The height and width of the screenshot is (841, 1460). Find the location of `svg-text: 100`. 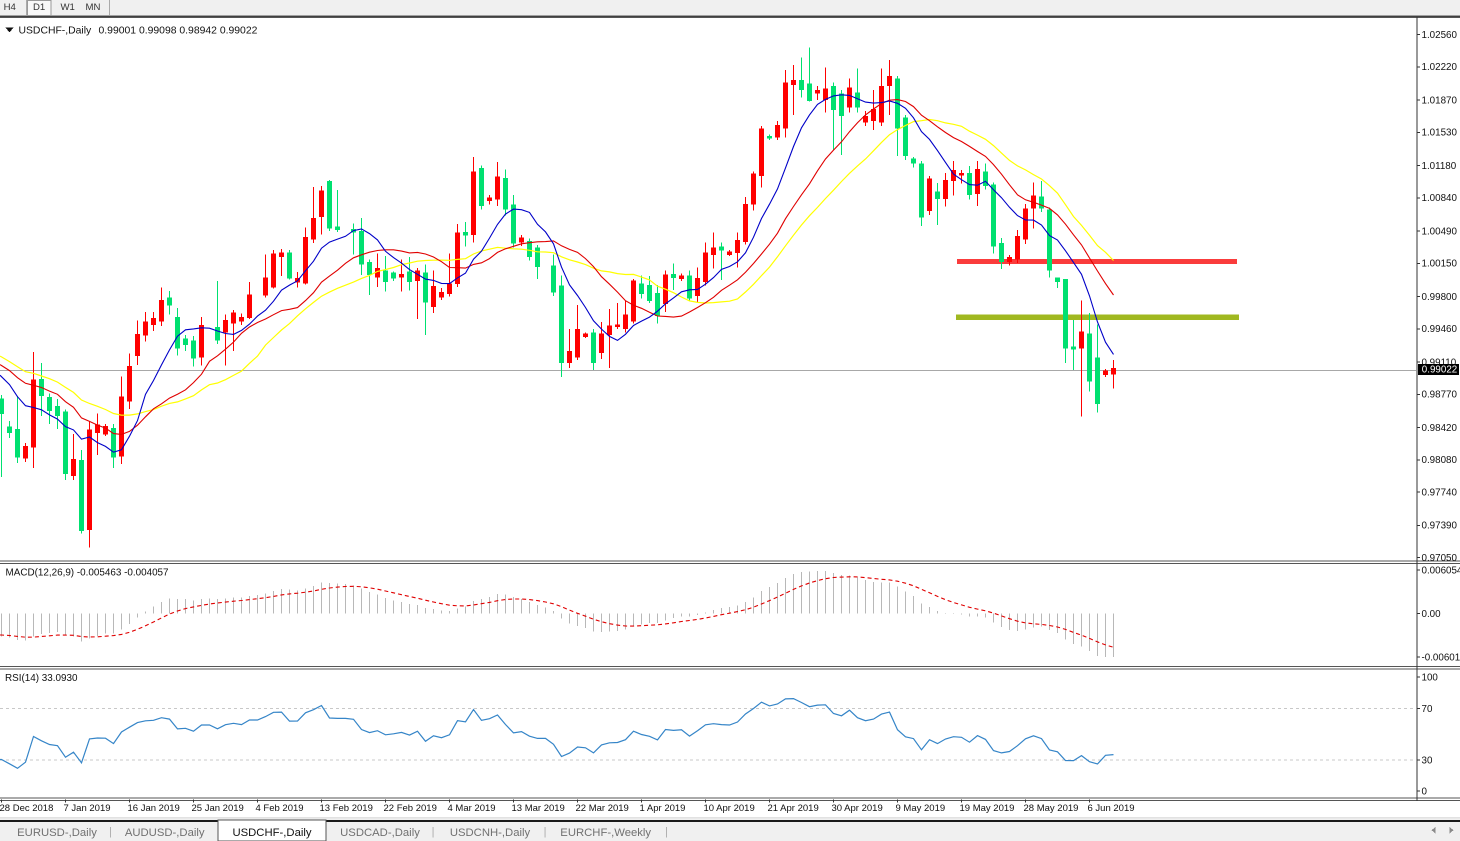

svg-text: 100 is located at coordinates (1430, 677).